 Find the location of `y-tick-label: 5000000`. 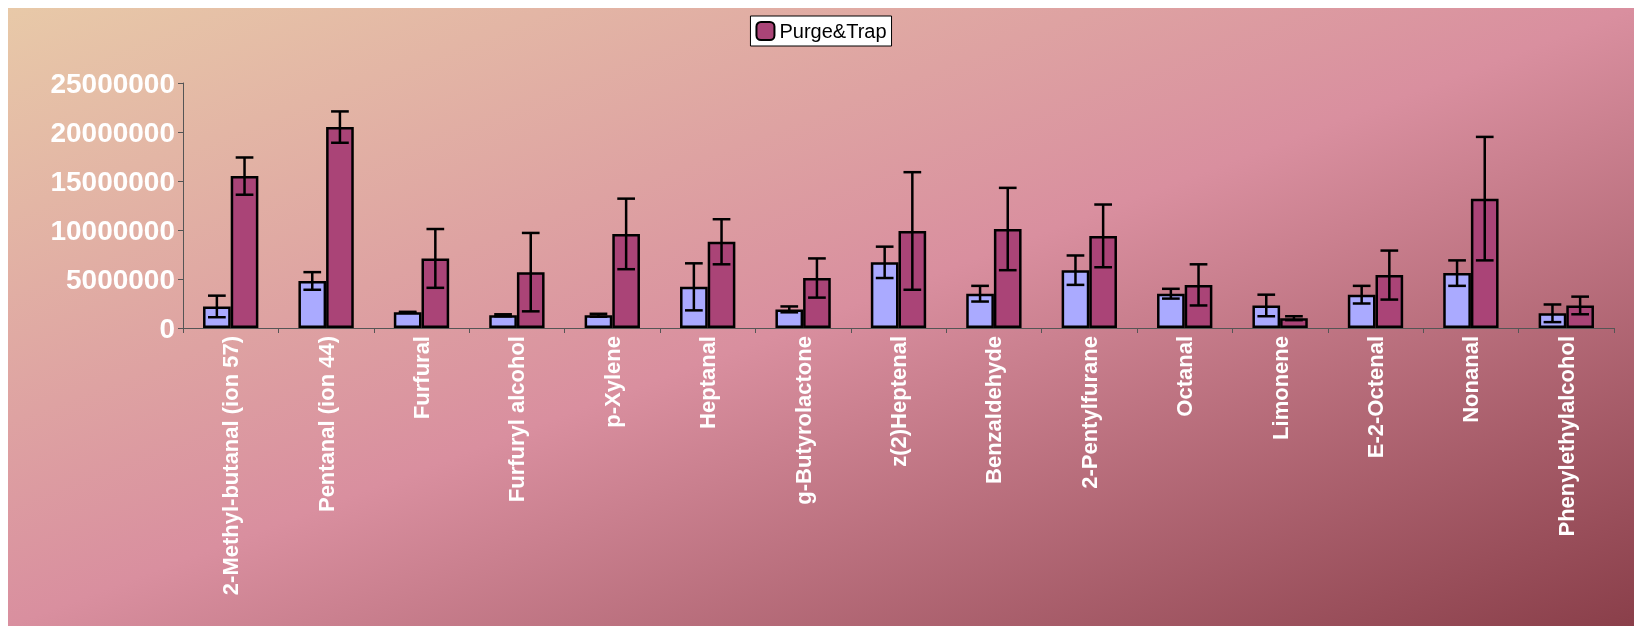

y-tick-label: 5000000 is located at coordinates (120, 279).